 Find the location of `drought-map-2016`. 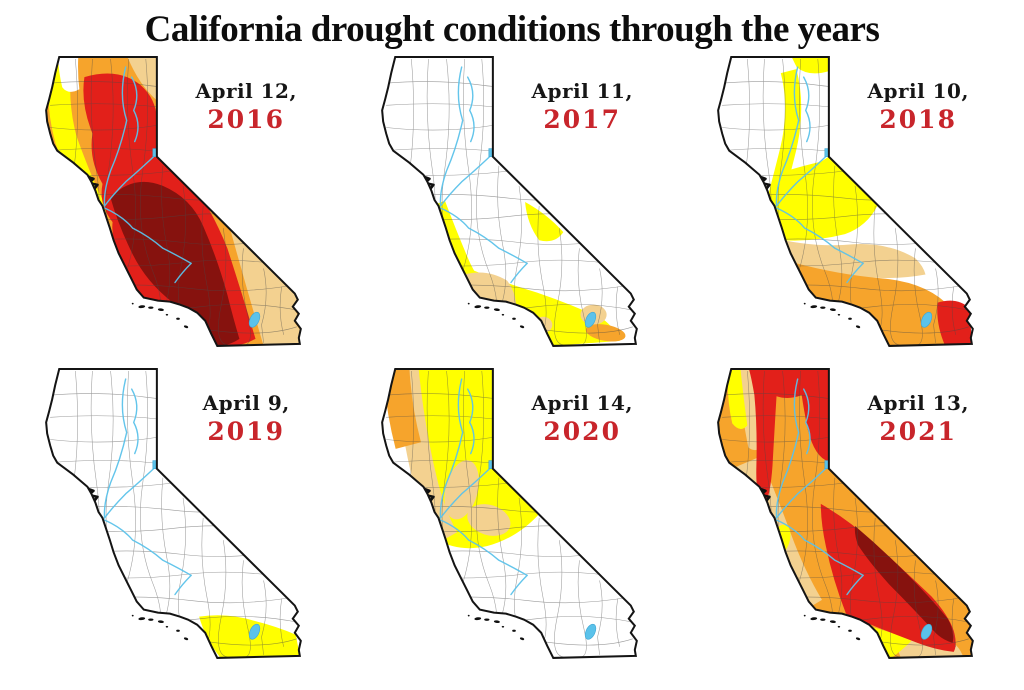

drought-map-2016 is located at coordinates (173, 201).